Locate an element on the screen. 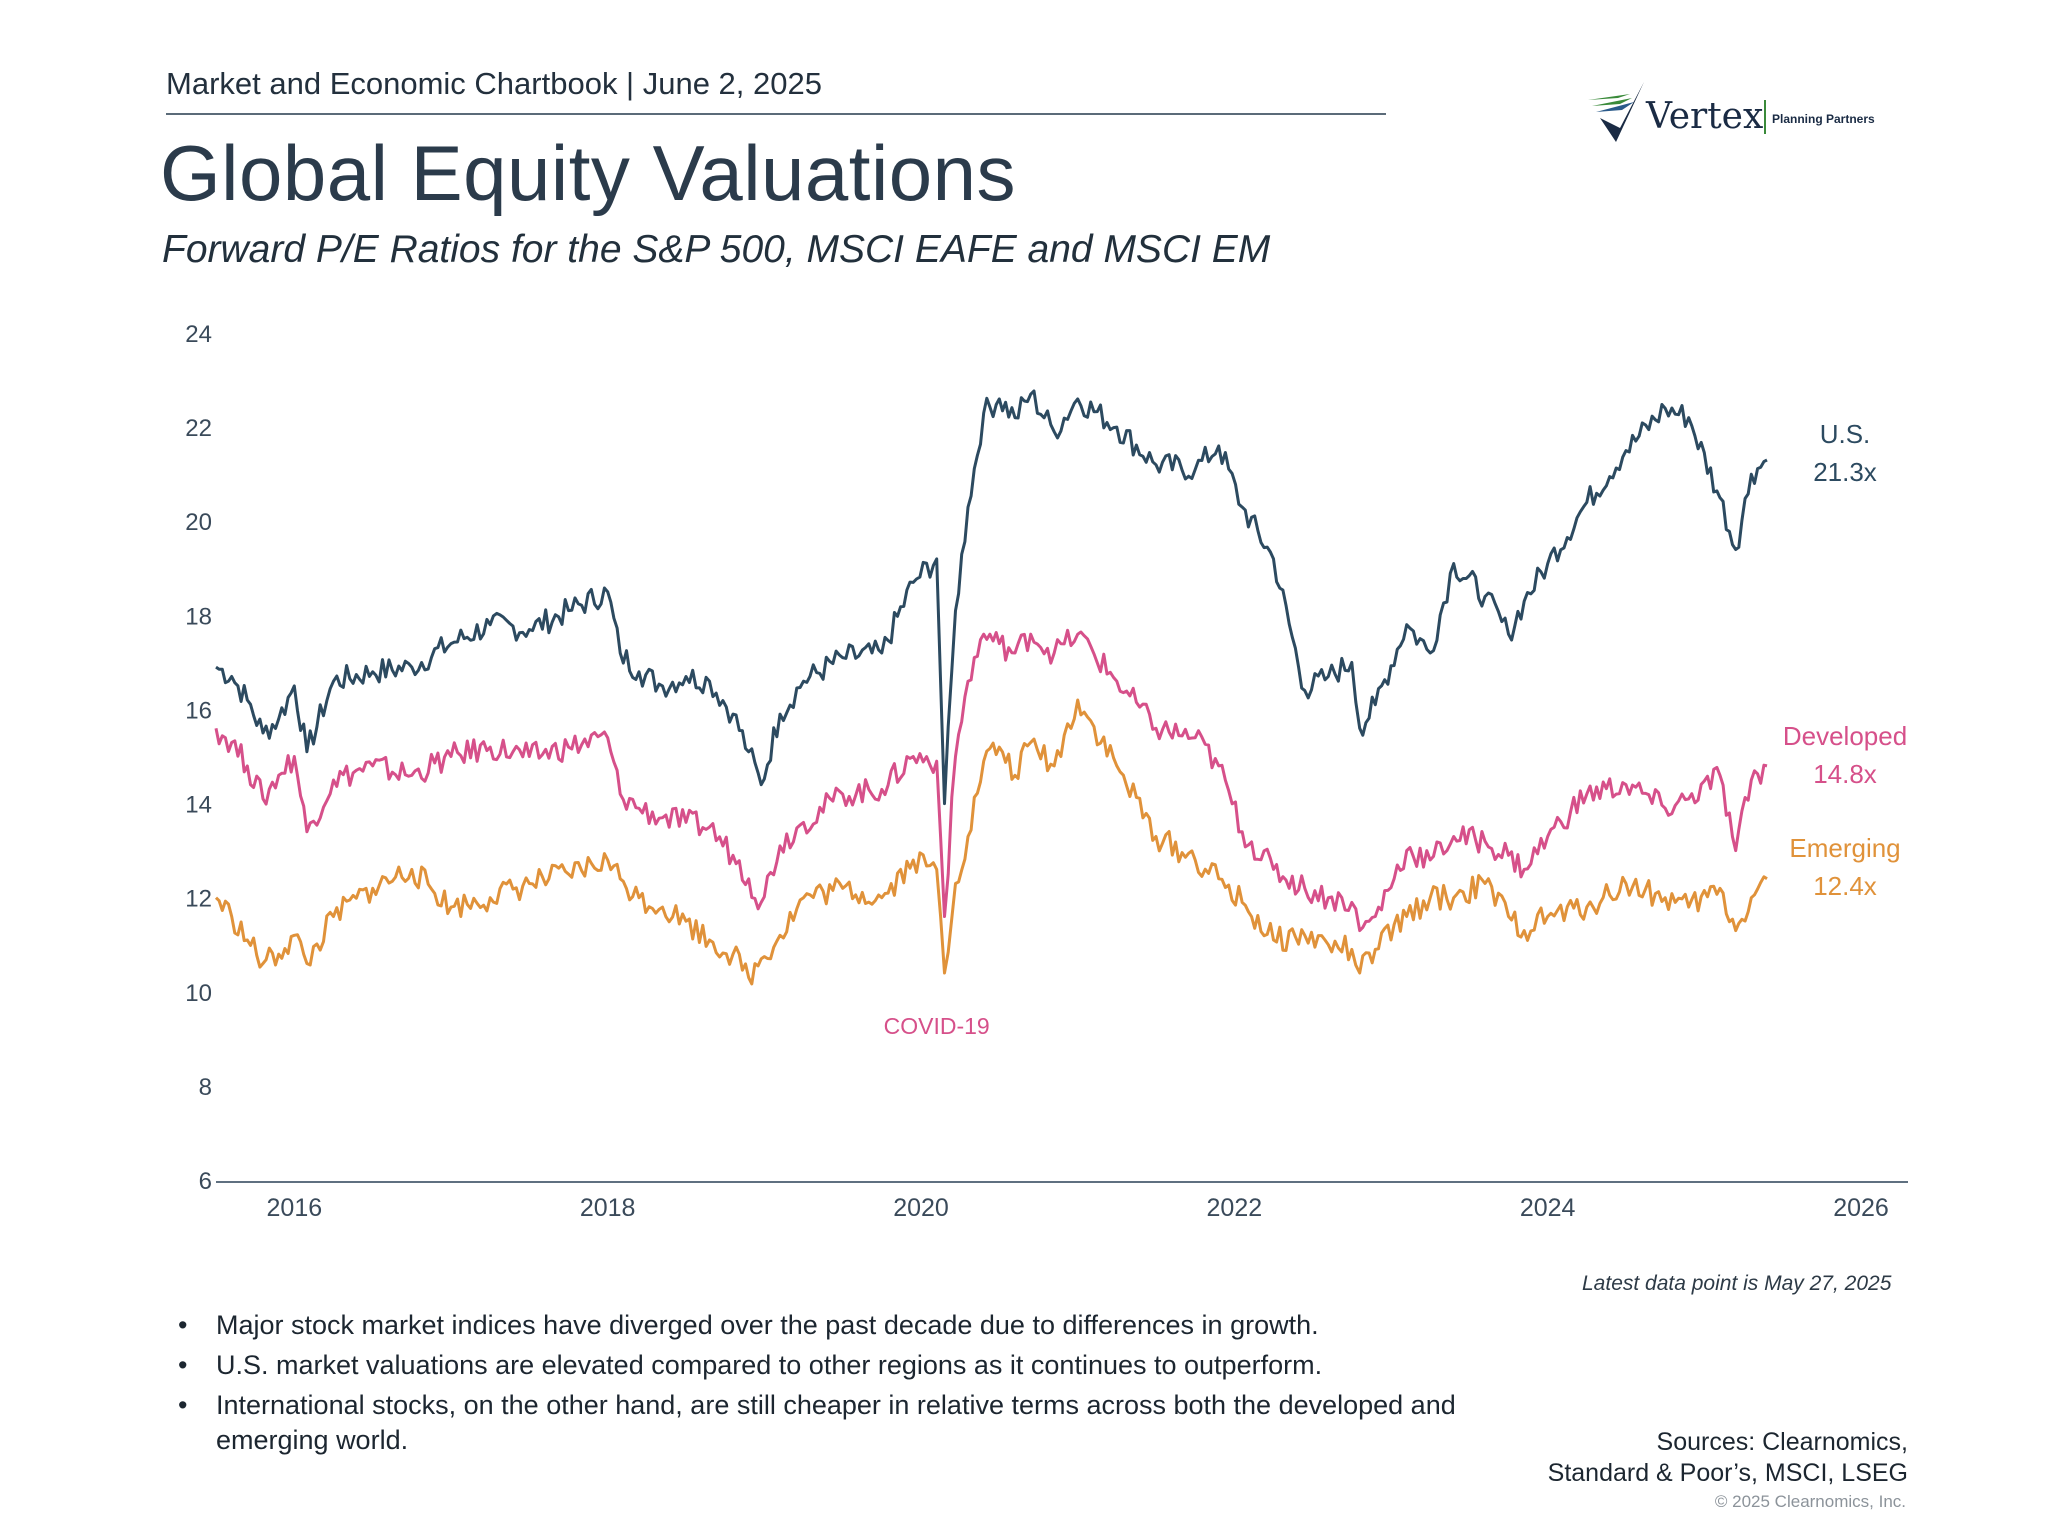 This screenshot has height=1536, width=2048. developed-end-label-name: Developed is located at coordinates (1845, 736).